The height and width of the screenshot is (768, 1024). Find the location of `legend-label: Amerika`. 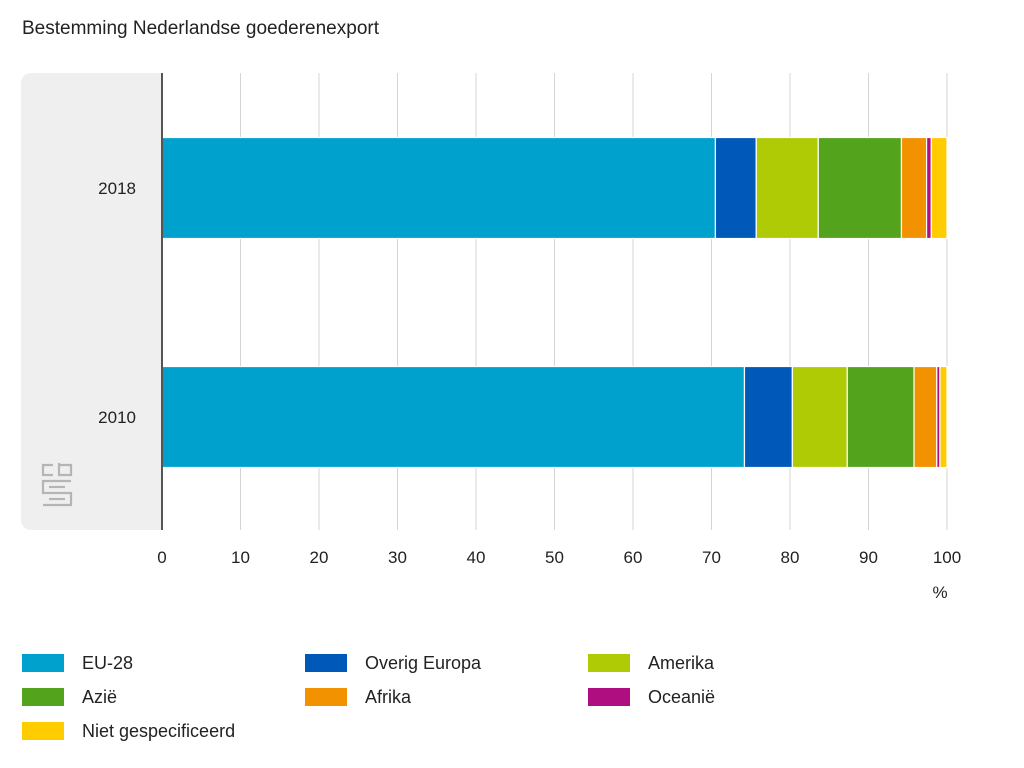

legend-label: Amerika is located at coordinates (681, 662).